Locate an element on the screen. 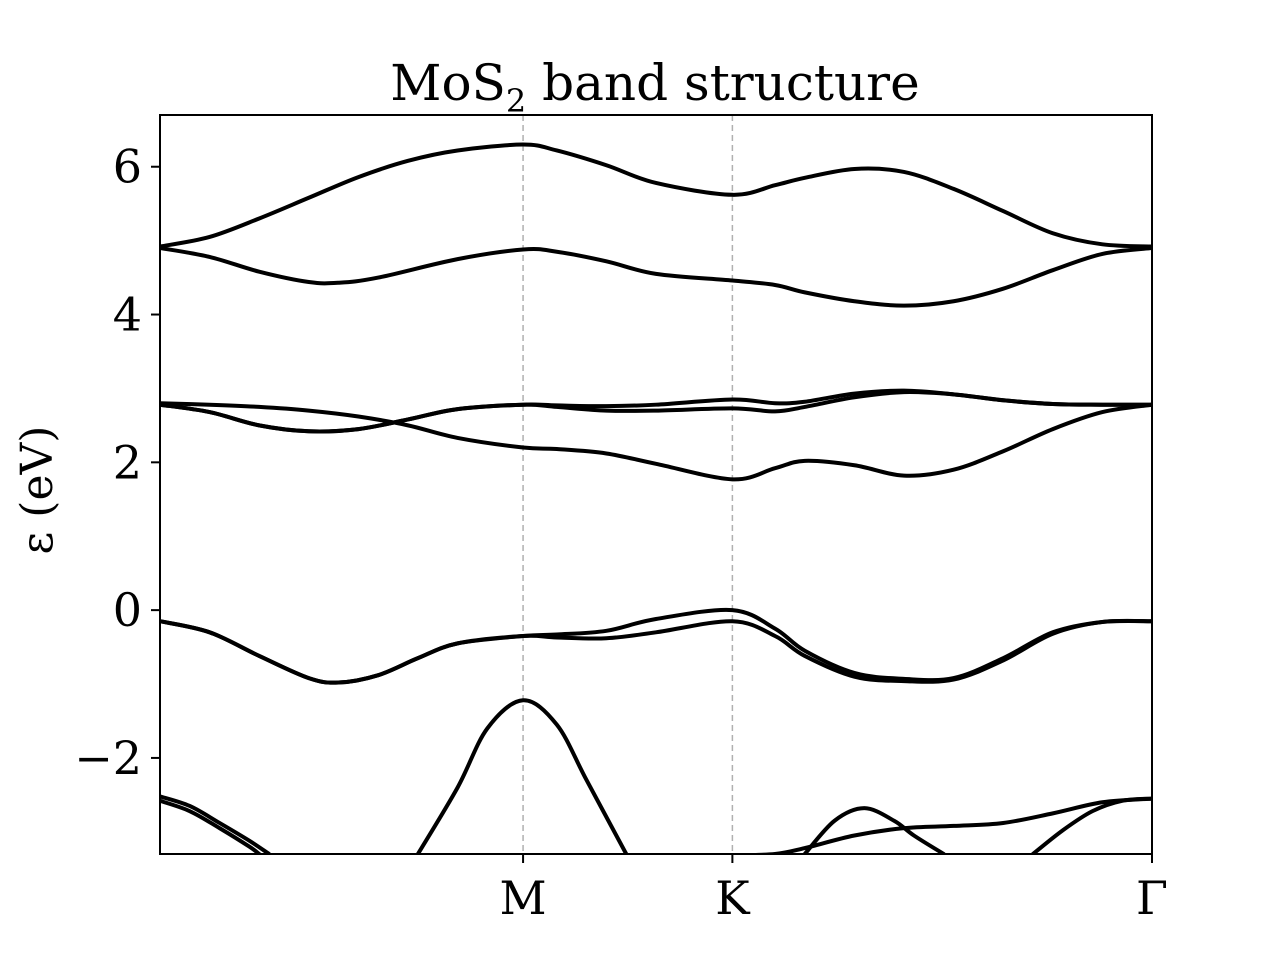 This screenshot has width=1280, height=960. chart-title-subscript: 2 is located at coordinates (516, 101).